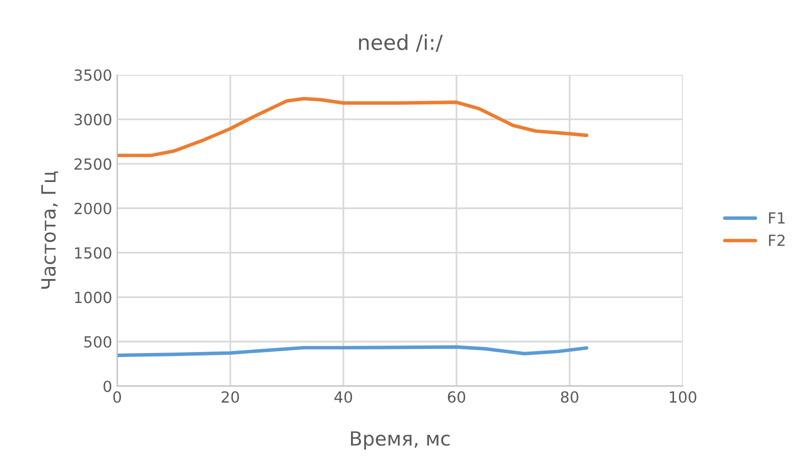 The width and height of the screenshot is (808, 468). I want to click on y-tick-label: 1000, so click(93, 298).